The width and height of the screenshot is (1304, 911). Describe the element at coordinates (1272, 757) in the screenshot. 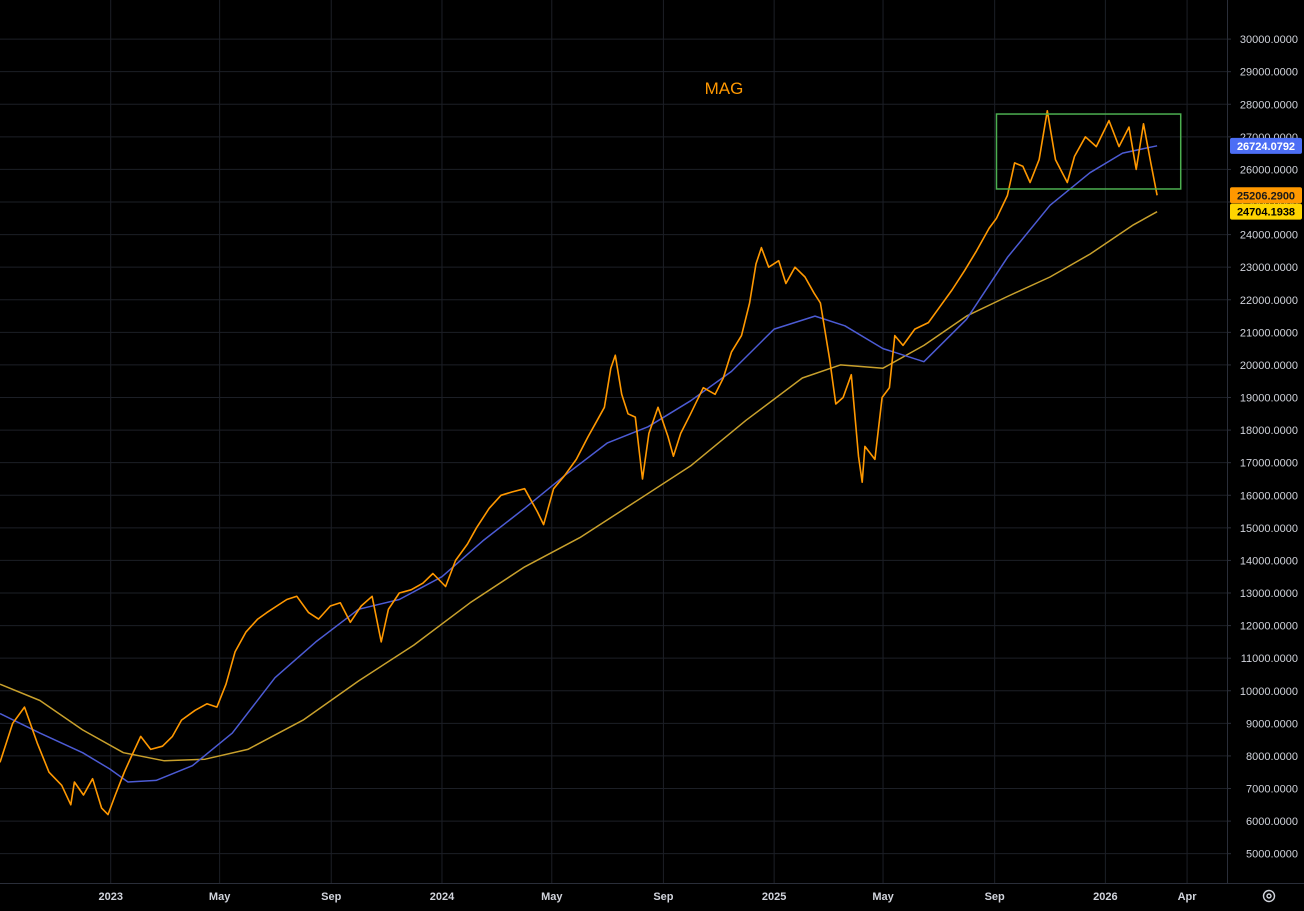

I see `y-tick-label: 8000.0000` at that location.